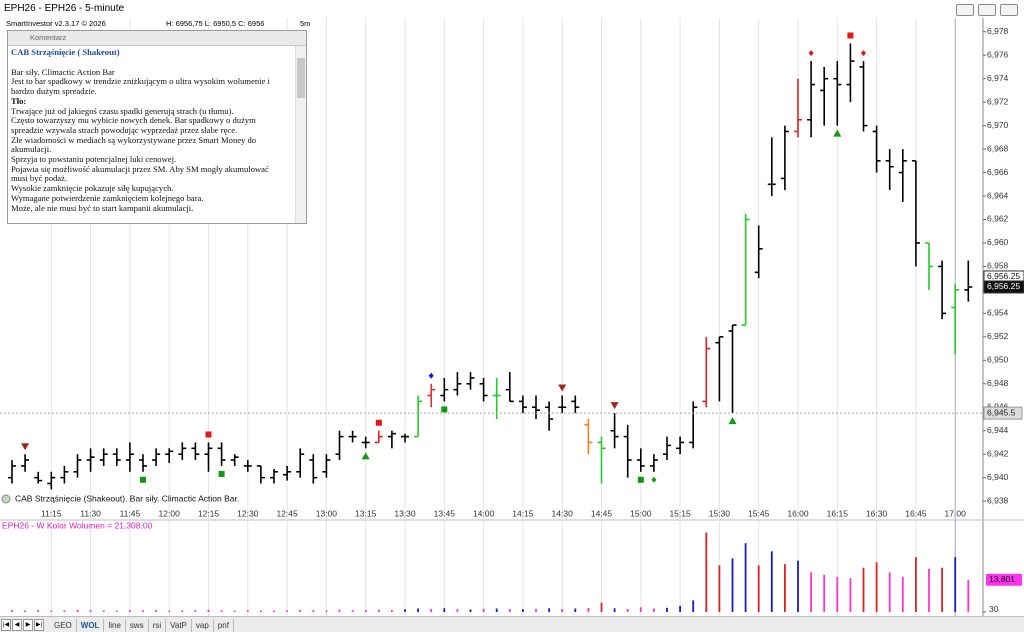 The image size is (1024, 632). I want to click on maximize-button, so click(987, 10).